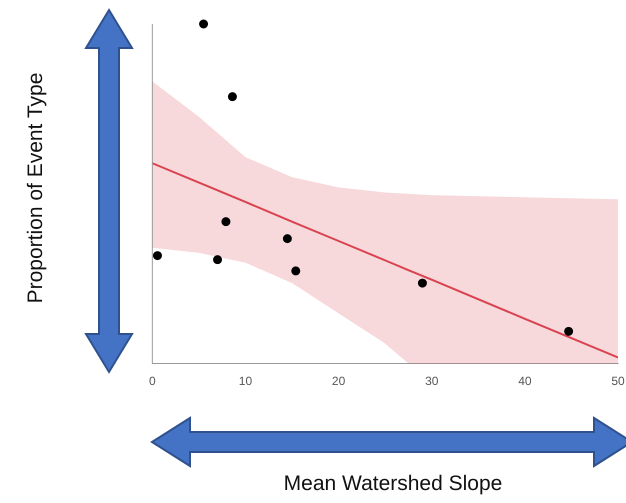 The height and width of the screenshot is (503, 626). I want to click on x-tick-label: 10, so click(245, 381).